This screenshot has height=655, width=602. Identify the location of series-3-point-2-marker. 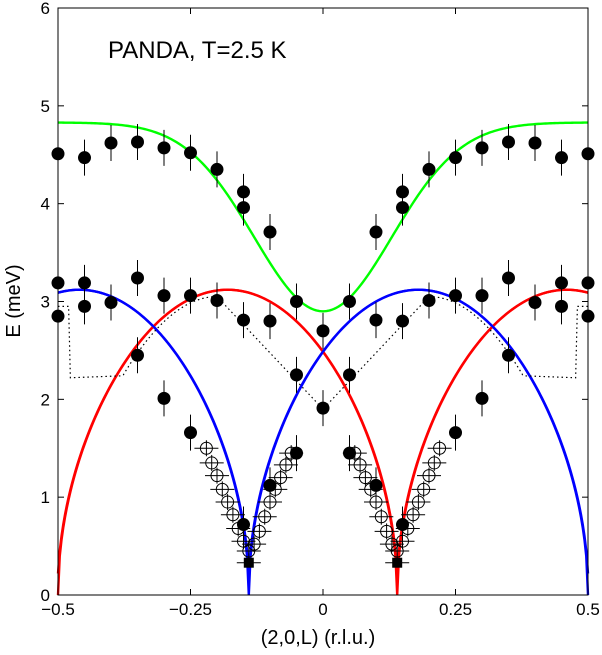
(397, 562).